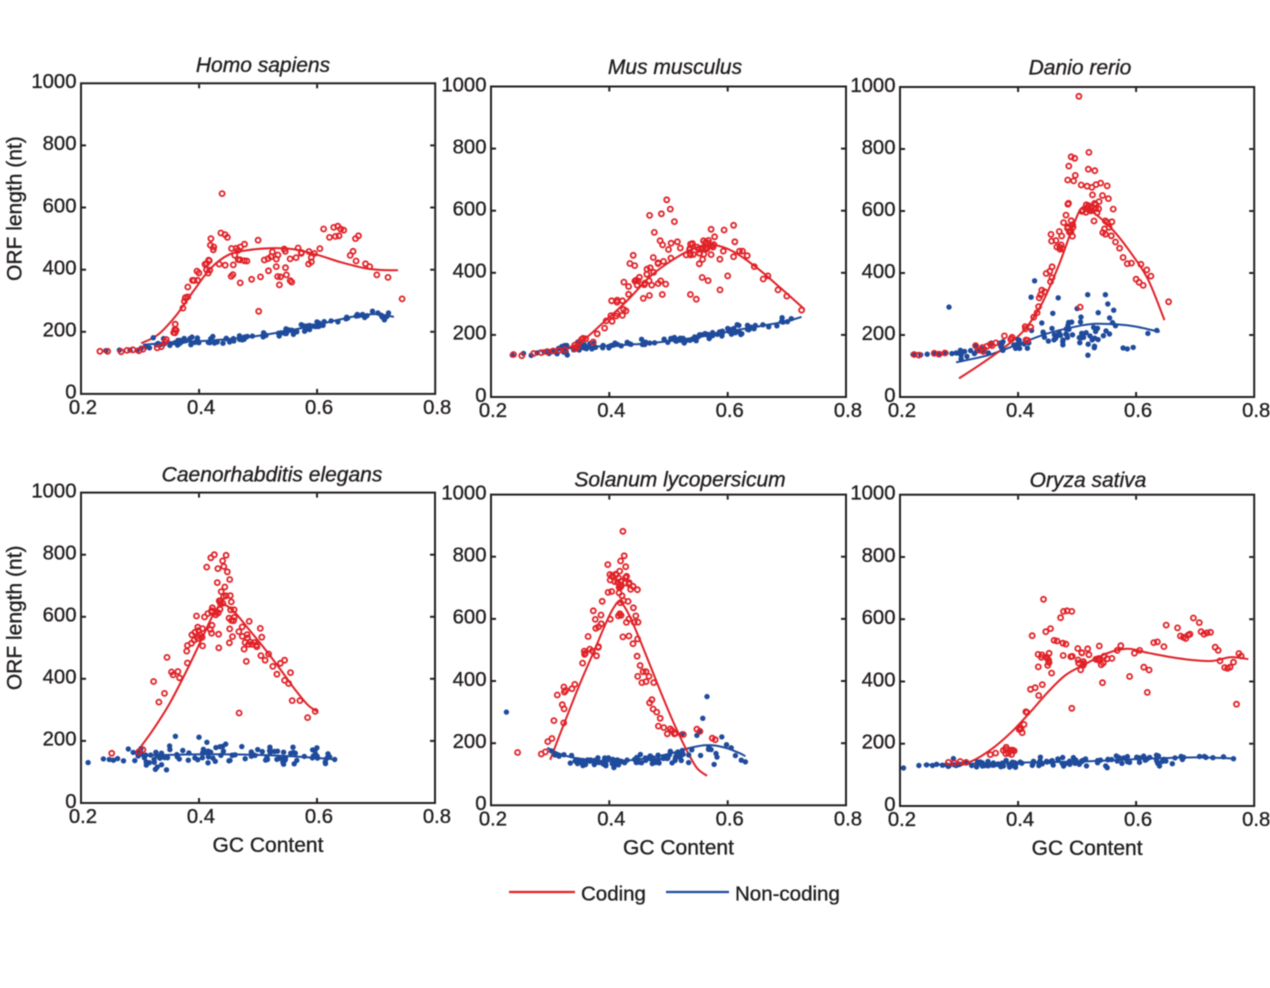 Image resolution: width=1270 pixels, height=988 pixels. I want to click on svg-text: Danio rerio, so click(1080, 68).